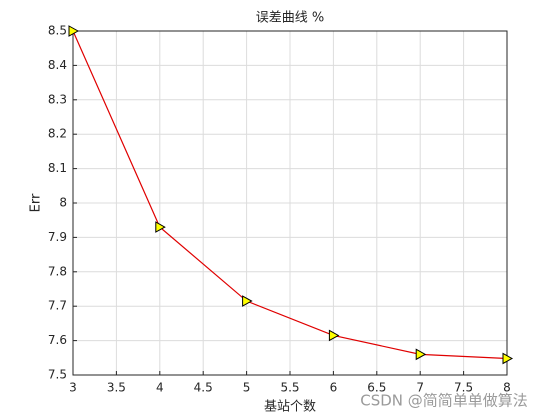  I want to click on x-tick-label: 4.5, so click(203, 388).